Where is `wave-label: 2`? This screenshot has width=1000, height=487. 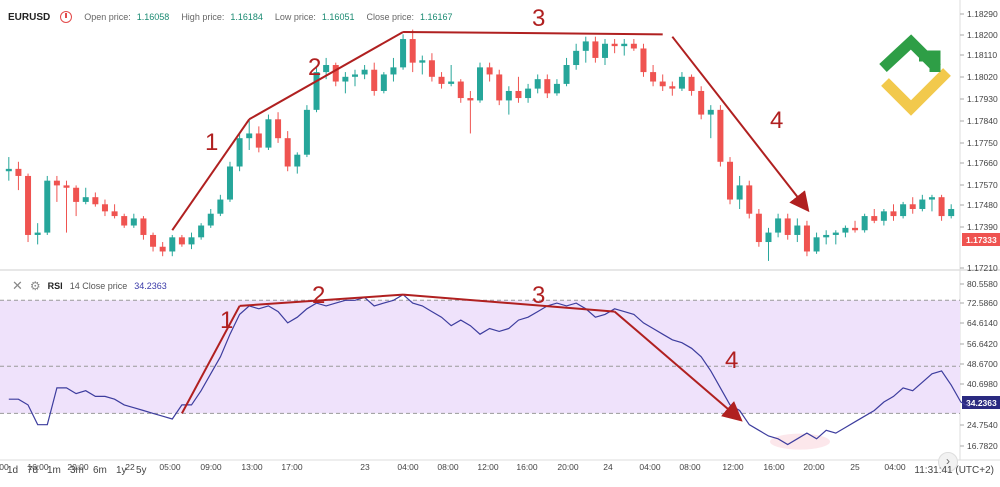 wave-label: 2 is located at coordinates (314, 67).